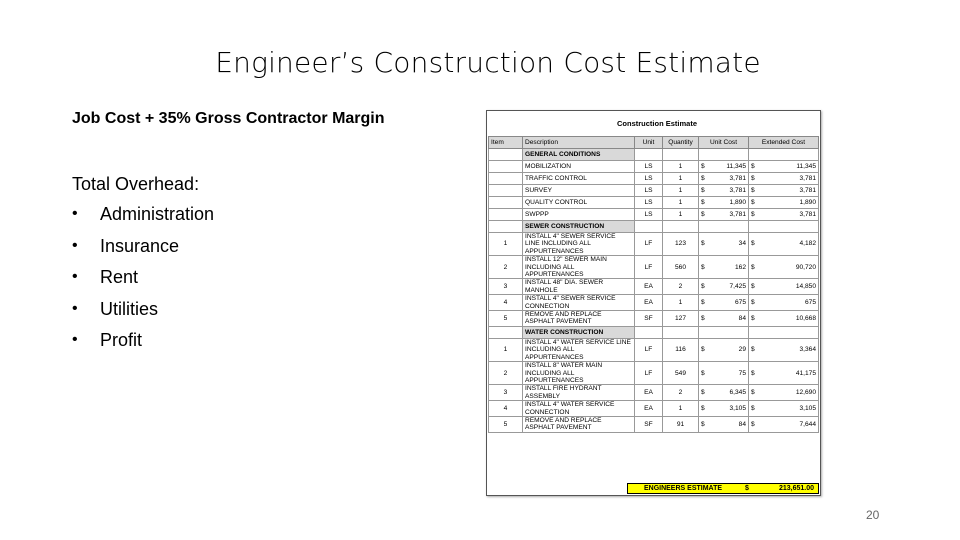 This screenshot has height=540, width=960. Describe the element at coordinates (121, 340) in the screenshot. I see `bullet-text: Profit` at that location.